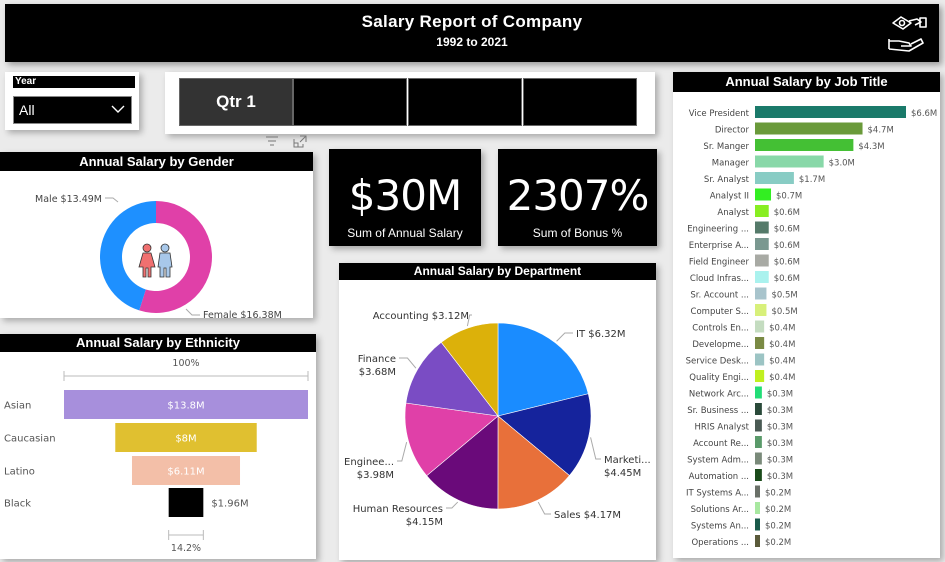 The width and height of the screenshot is (945, 562). I want to click on funnel-value-label: $8M, so click(185, 439).